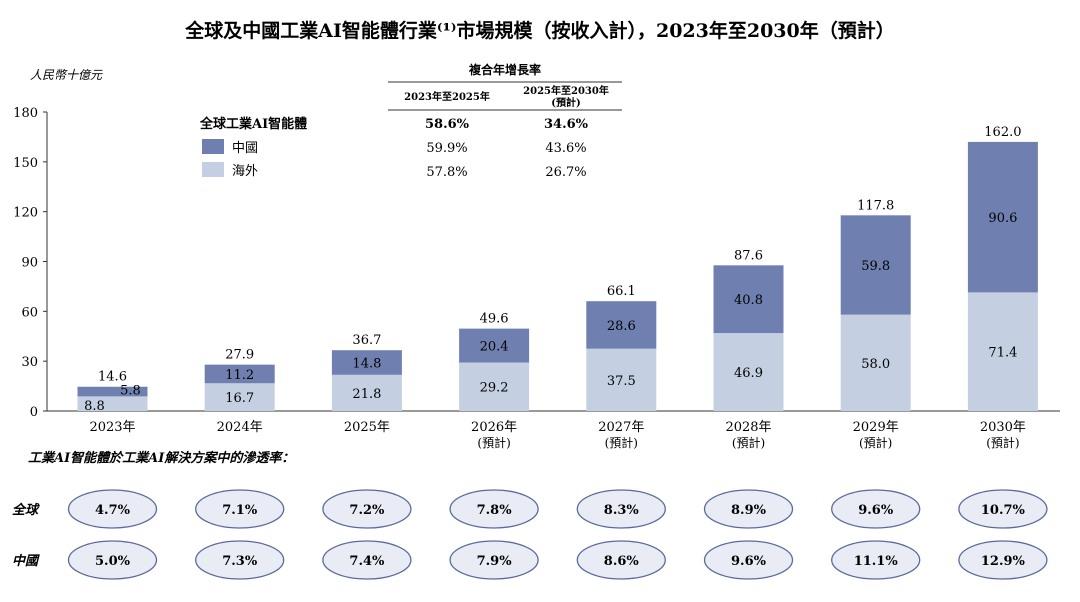 The width and height of the screenshot is (1080, 602). Describe the element at coordinates (876, 427) in the screenshot. I see `x-category-label: 2029年` at that location.